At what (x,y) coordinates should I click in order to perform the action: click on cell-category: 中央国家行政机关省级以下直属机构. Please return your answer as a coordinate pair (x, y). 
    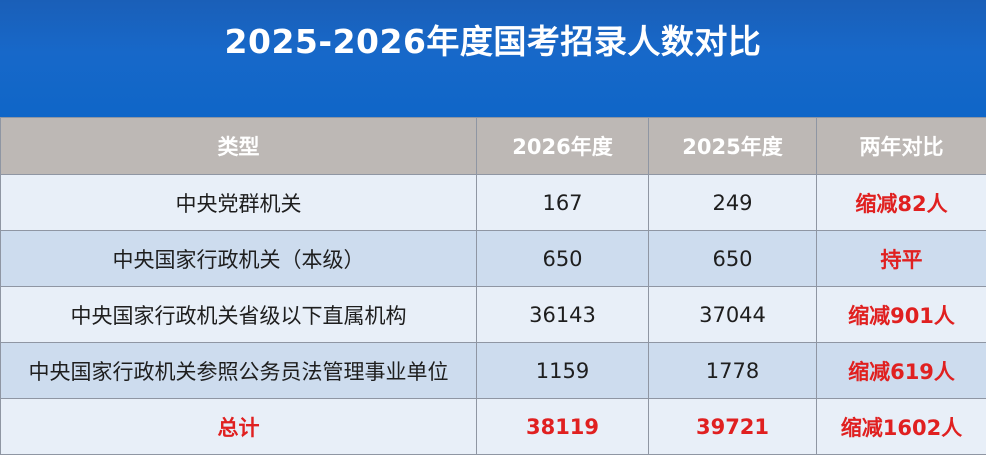
    Looking at the image, I should click on (238, 314).